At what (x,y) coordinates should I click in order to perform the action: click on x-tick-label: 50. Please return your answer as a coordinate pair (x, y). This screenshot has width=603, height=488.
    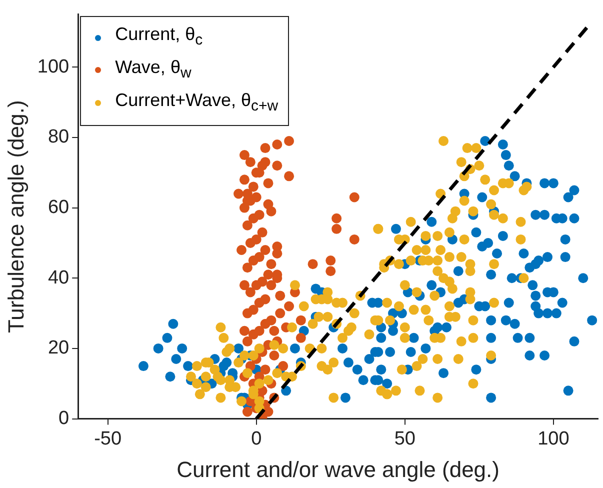
    Looking at the image, I should click on (405, 439).